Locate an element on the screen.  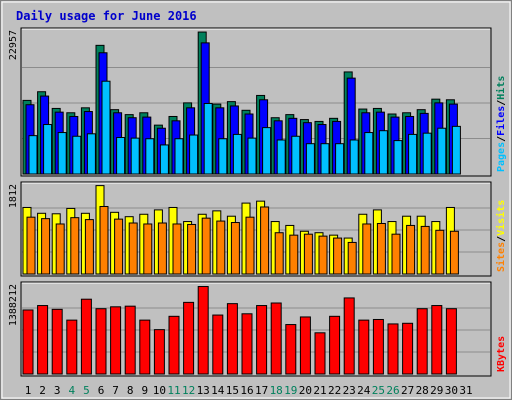
x-tick-label: 20 is located at coordinates (305, 390).